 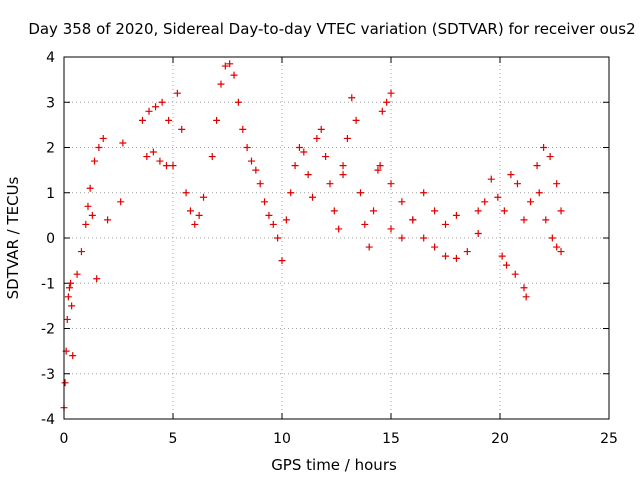 I want to click on series-morning-hump, so click(x=173, y=158).